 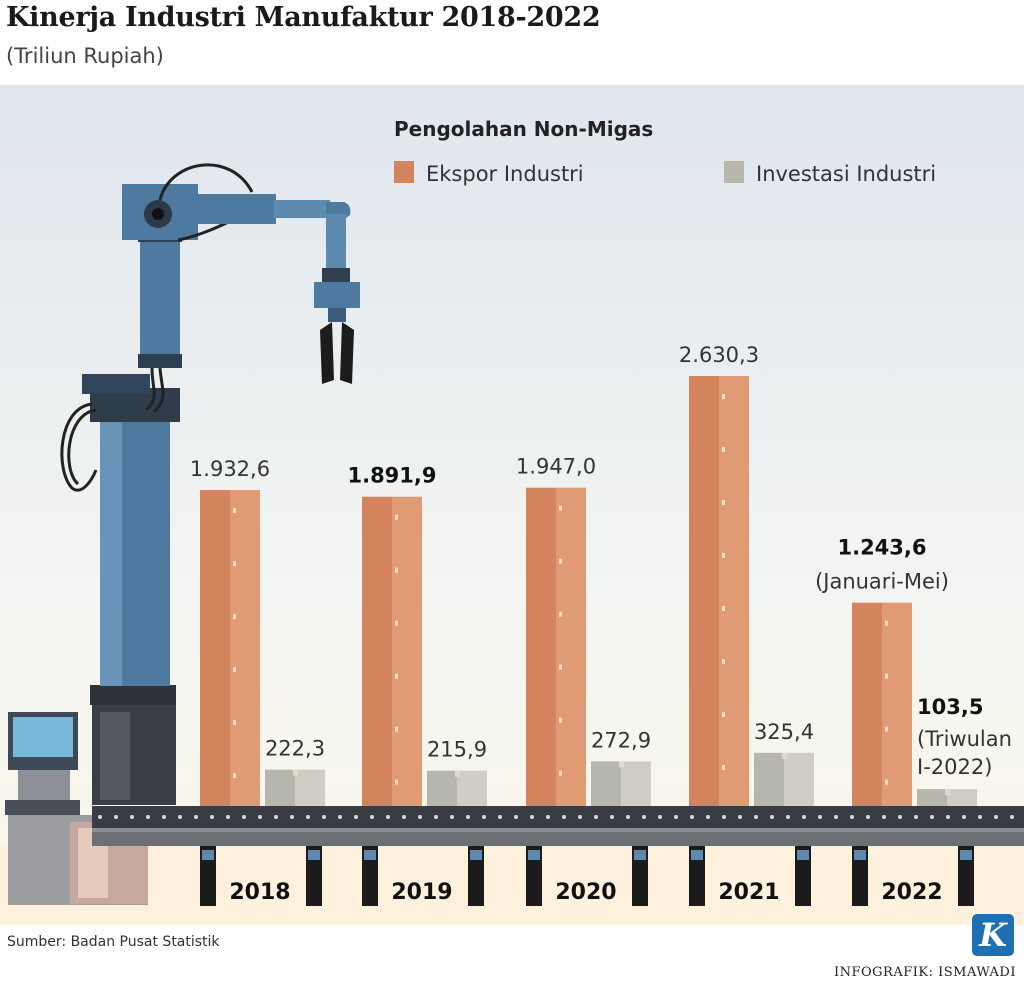 What do you see at coordinates (993, 935) in the screenshot?
I see `publisher-logo: K` at bounding box center [993, 935].